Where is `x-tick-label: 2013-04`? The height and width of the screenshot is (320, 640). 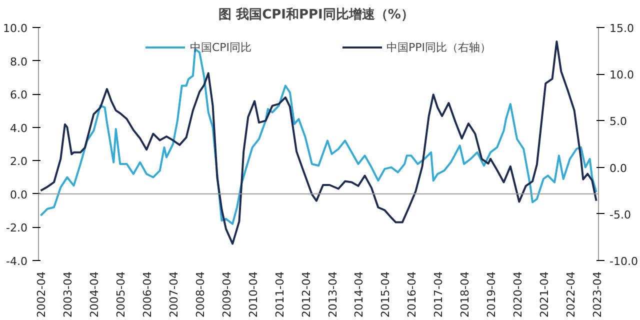 x-tick-label: 2013-04 is located at coordinates (333, 294).